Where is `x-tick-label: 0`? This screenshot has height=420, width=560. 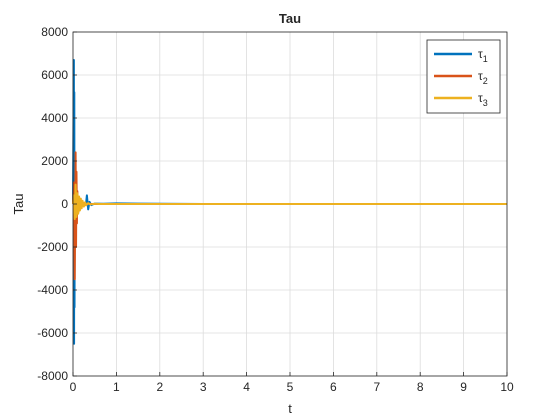 x-tick-label: 0 is located at coordinates (73, 387).